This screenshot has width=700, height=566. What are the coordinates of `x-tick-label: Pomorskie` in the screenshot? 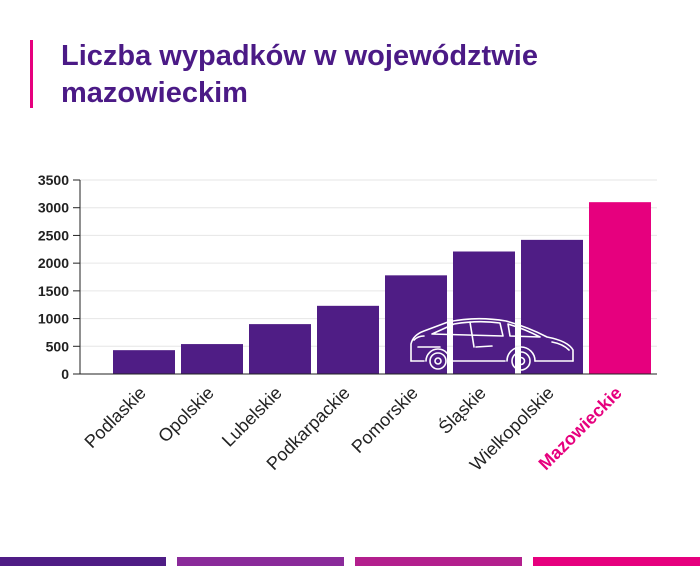 It's located at (385, 420).